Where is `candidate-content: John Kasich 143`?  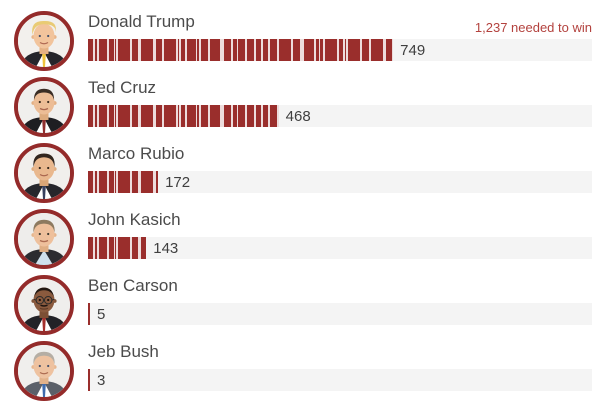
candidate-content: John Kasich 143 is located at coordinates (340, 234).